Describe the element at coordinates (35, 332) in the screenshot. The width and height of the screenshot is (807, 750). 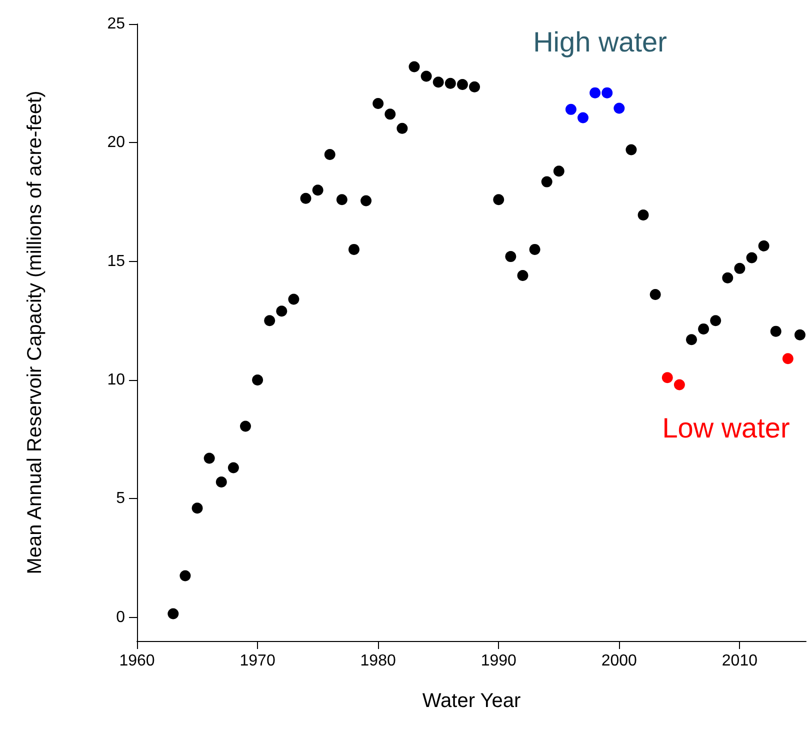
I see `y-axis-title: Mean Annual Reservoir Capacity (millions of acre-feet)` at that location.